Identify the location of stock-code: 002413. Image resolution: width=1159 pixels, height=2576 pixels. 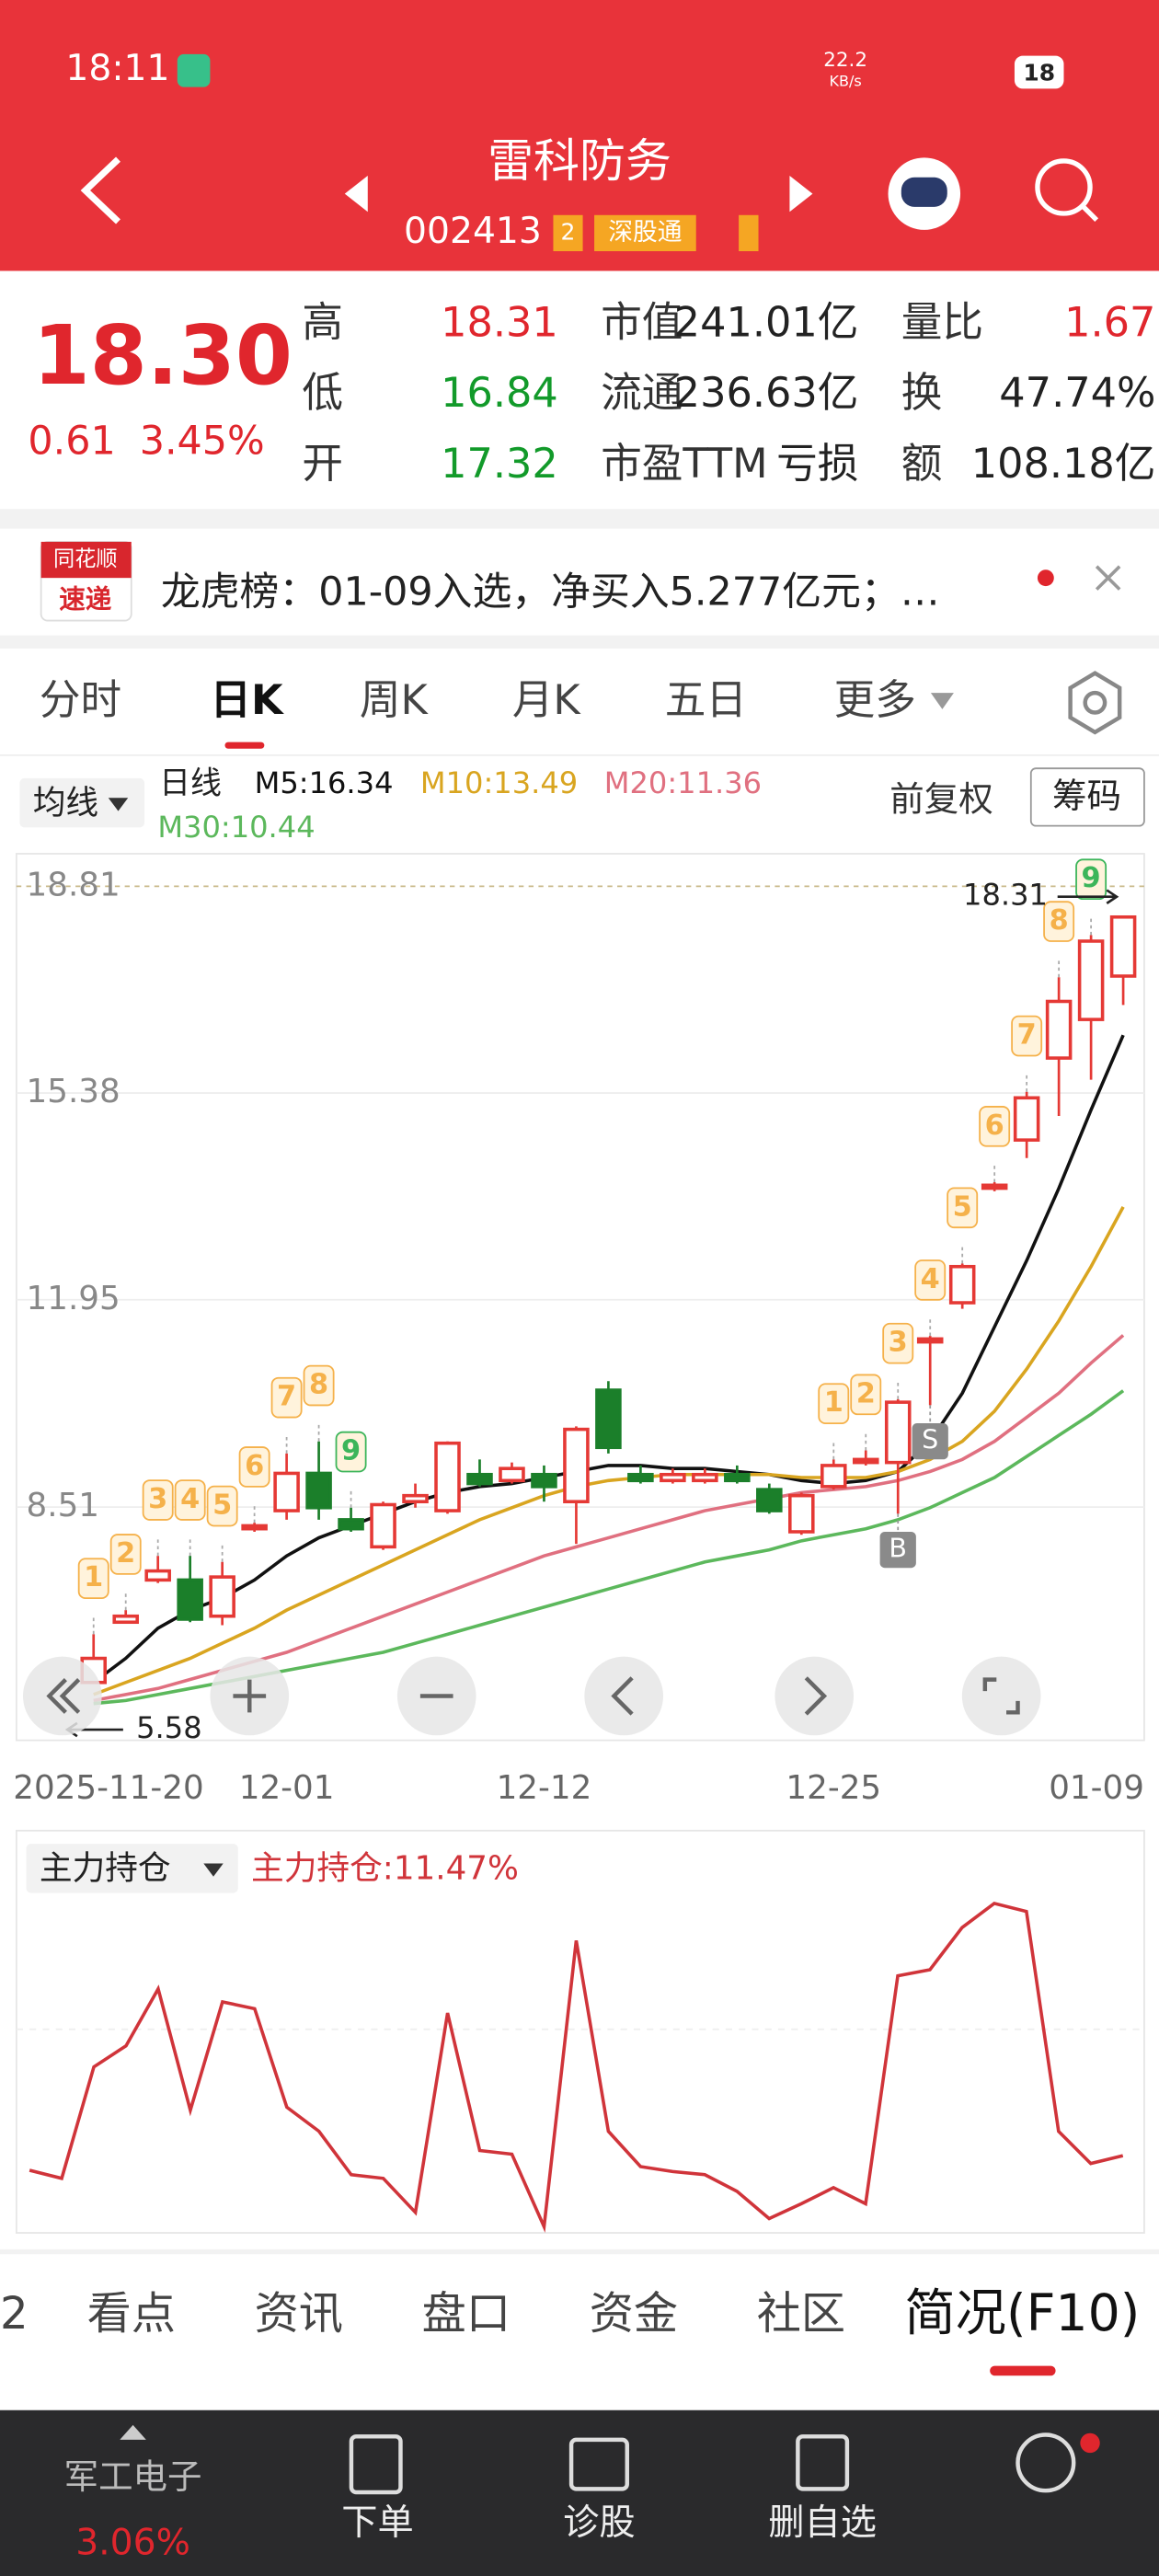
(473, 231).